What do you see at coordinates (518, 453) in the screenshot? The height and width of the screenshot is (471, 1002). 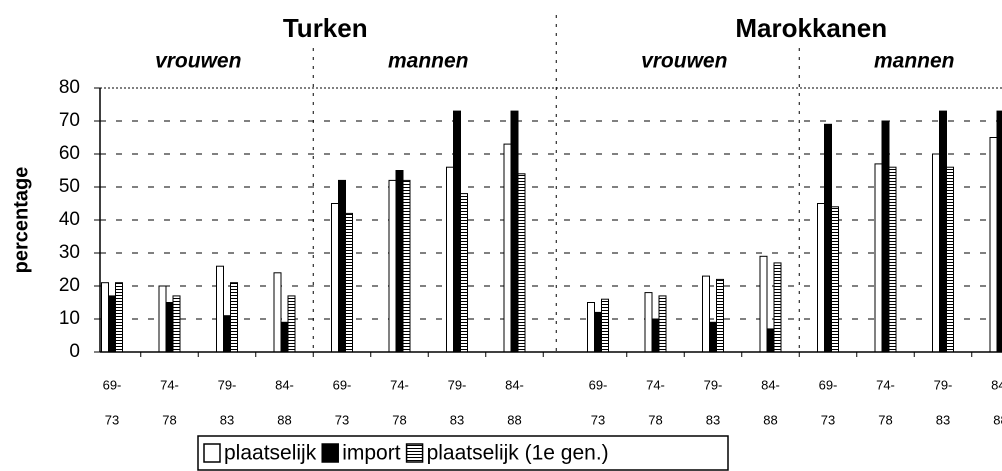 I see `legend-label: plaatselijk (1e gen.)` at bounding box center [518, 453].